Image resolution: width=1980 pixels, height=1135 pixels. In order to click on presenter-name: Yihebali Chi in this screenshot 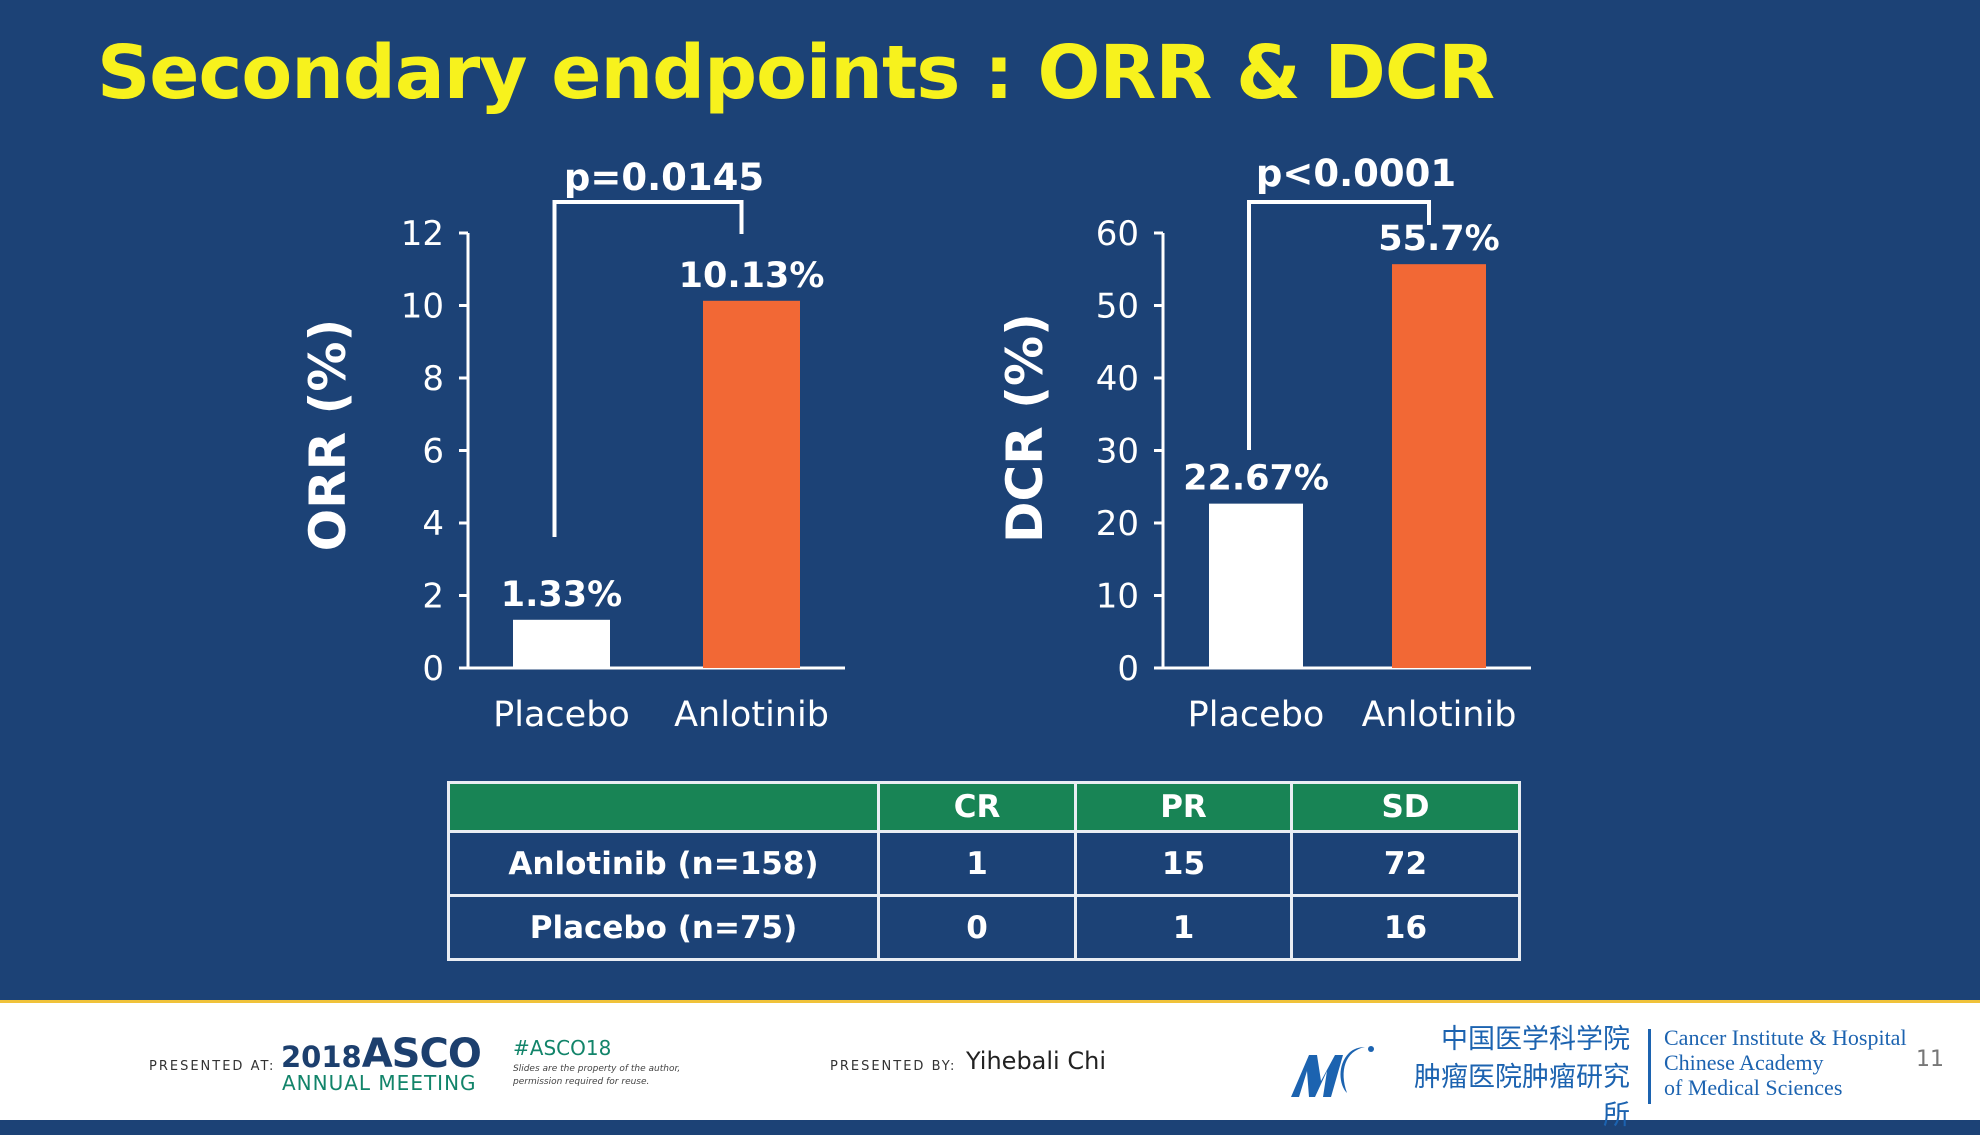, I will do `click(1036, 1061)`.